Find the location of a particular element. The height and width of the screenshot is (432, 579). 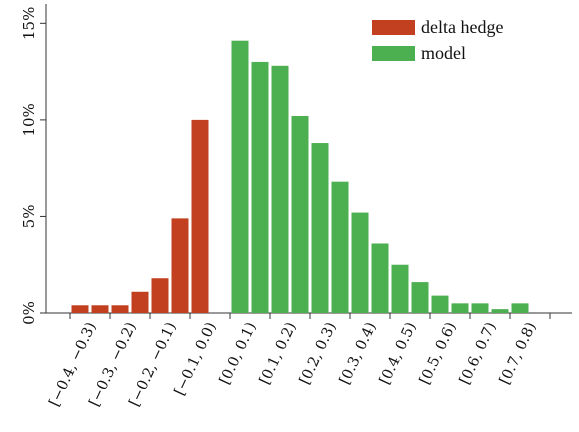

x-tick-label: [0.1, 0.2) is located at coordinates (278, 353).